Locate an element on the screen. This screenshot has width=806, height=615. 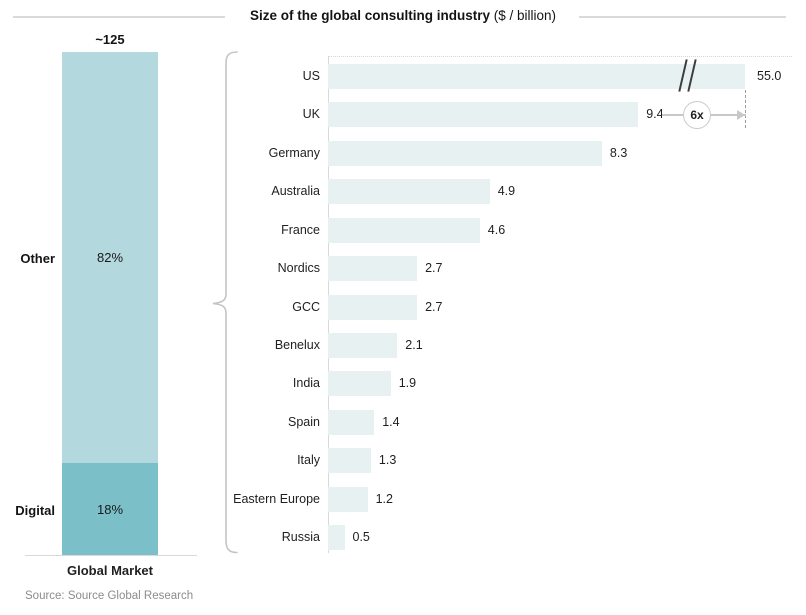
value-label: 8.3 is located at coordinates (618, 152).